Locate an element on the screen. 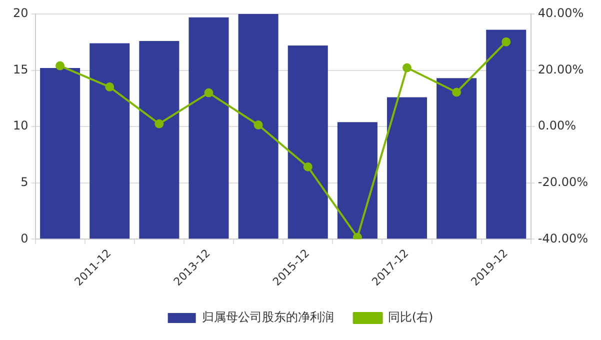  y-tick-label: 20 is located at coordinates (20, 13).